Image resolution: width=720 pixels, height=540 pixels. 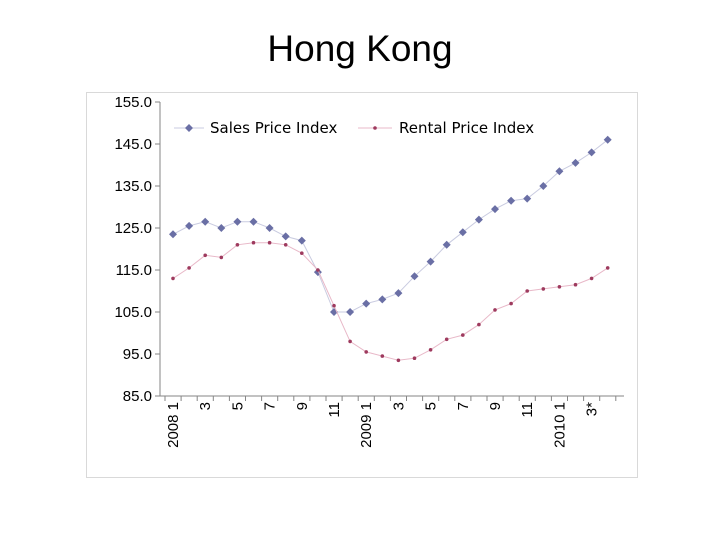 What do you see at coordinates (466, 128) in the screenshot?
I see `legend-label: Rental Price Index` at bounding box center [466, 128].